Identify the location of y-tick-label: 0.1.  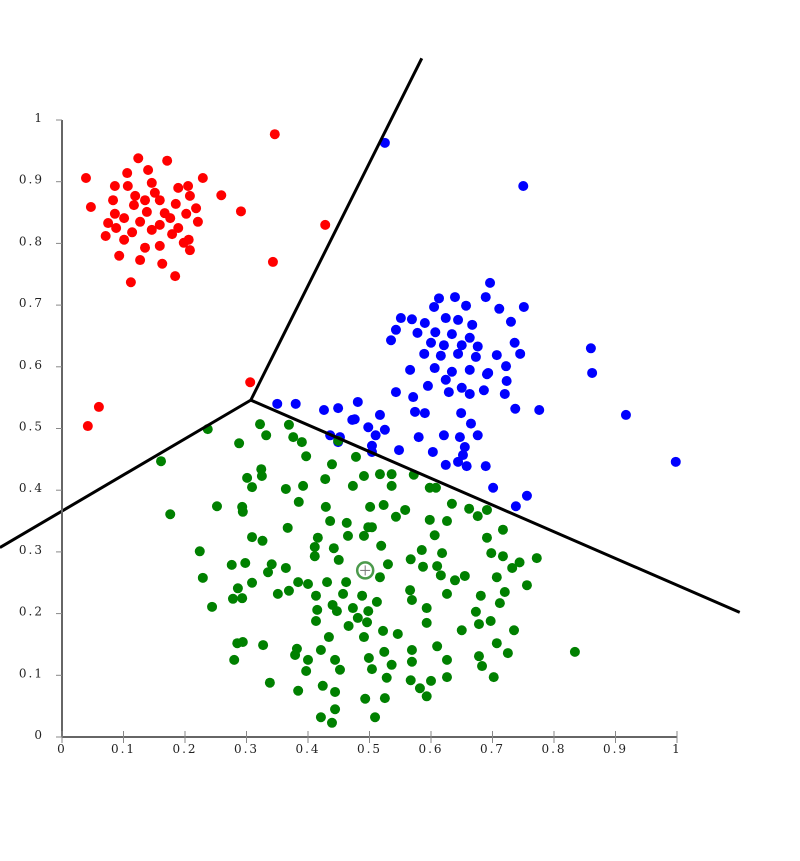
(31, 673).